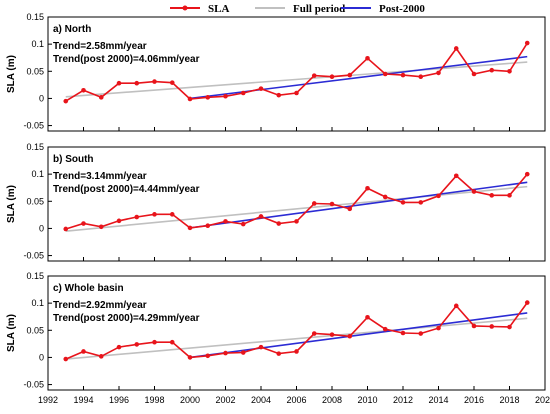 The width and height of the screenshot is (550, 414). I want to click on y-tick-label: 0.1, so click(37, 174).